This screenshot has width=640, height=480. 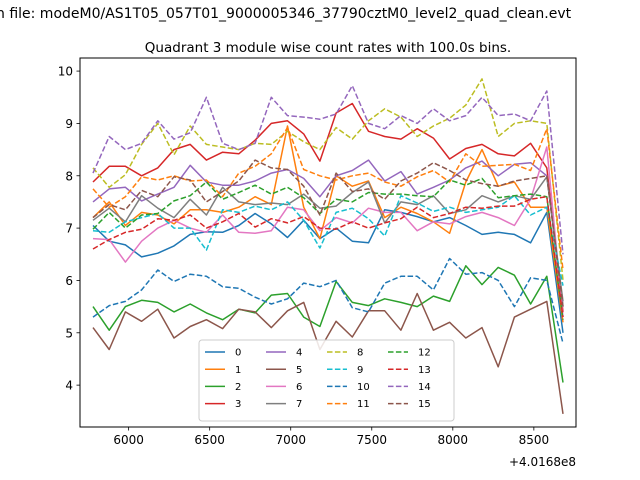 What do you see at coordinates (65, 72) in the screenshot?
I see `y-tick-label: 10` at bounding box center [65, 72].